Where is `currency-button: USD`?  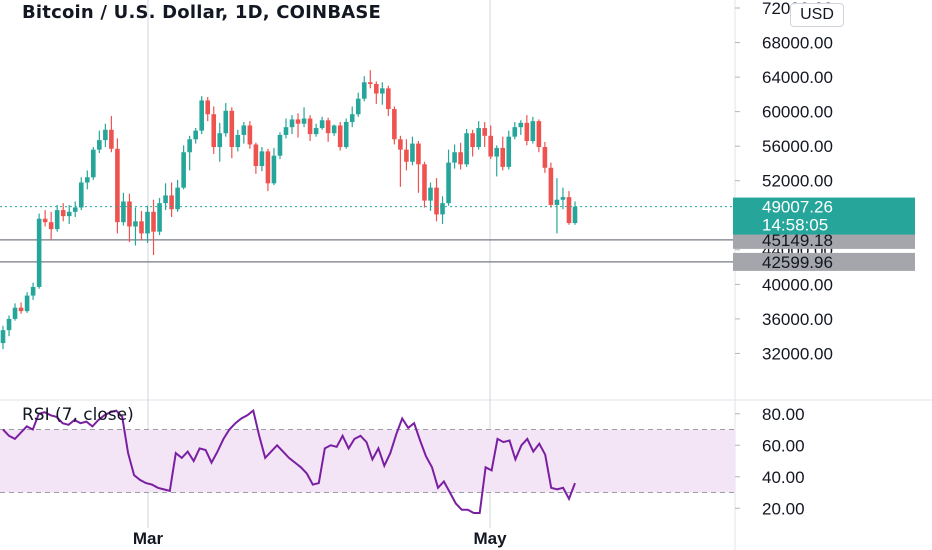
currency-button: USD is located at coordinates (817, 15).